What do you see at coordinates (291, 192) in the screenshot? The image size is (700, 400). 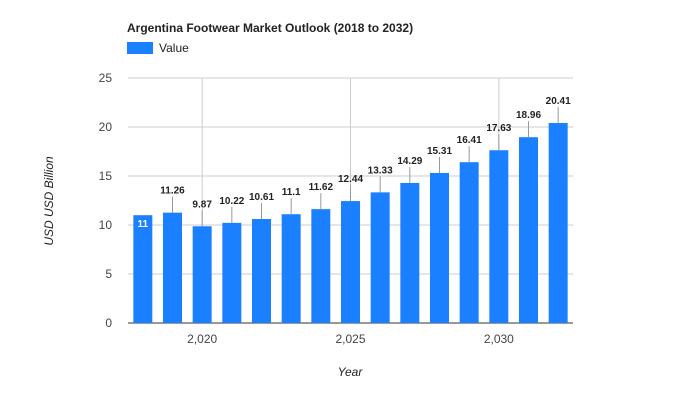 I see `data-label: 11.1` at bounding box center [291, 192].